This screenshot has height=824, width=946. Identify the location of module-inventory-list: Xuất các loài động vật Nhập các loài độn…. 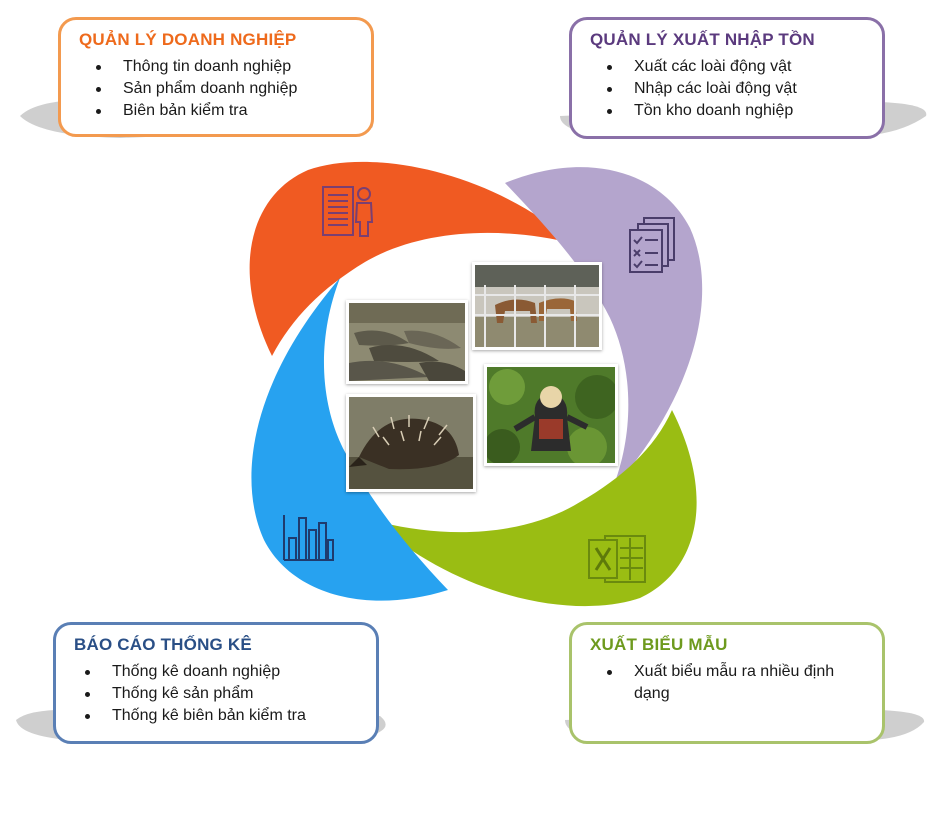
(728, 89).